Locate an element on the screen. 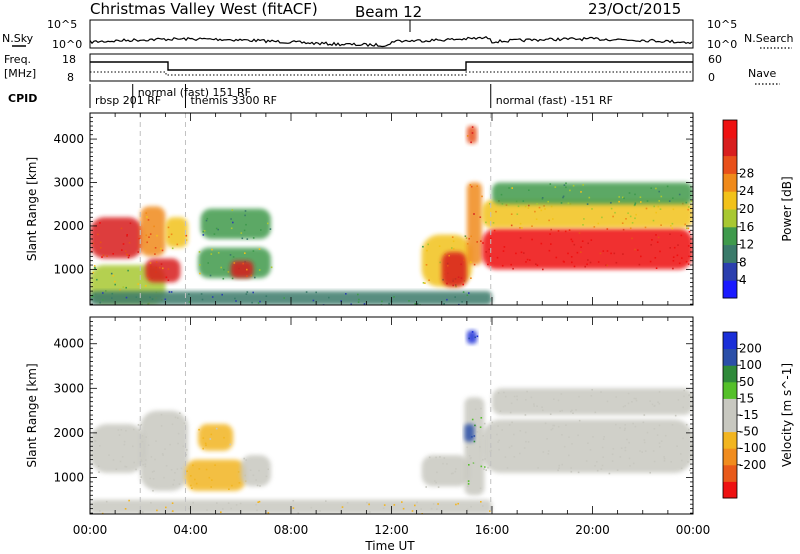 Image resolution: width=800 pixels, height=554 pixels. y-axis-label: Slant Range [km] is located at coordinates (32, 415).